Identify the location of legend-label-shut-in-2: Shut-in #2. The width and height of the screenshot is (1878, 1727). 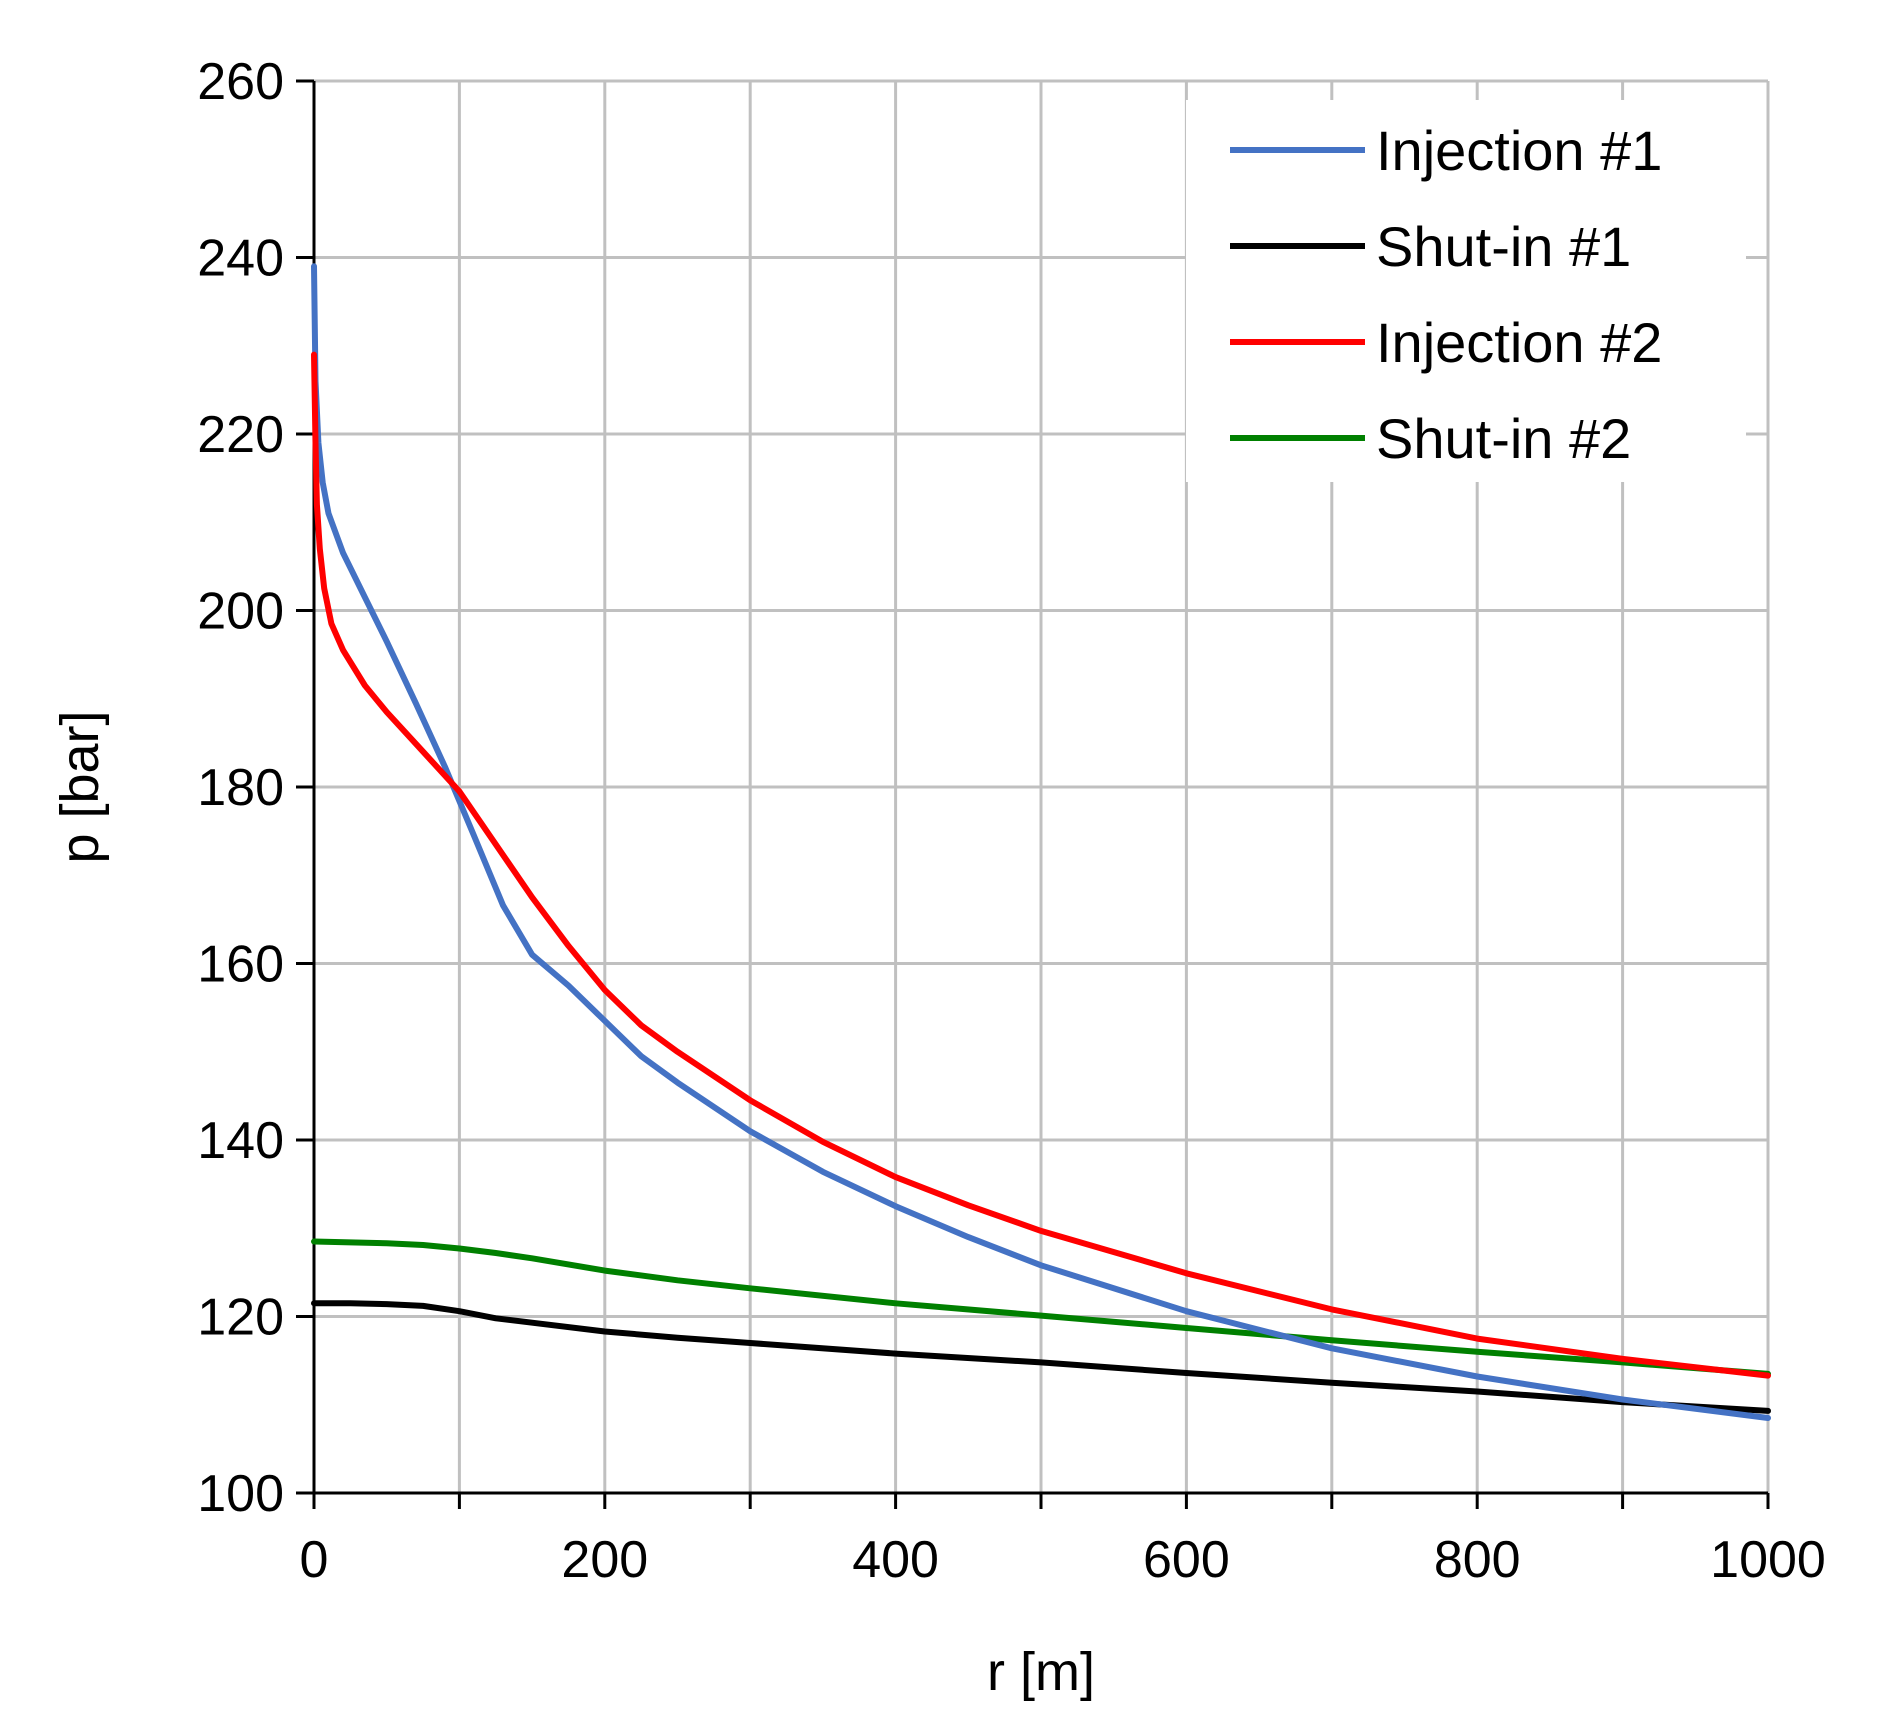
(1503, 438).